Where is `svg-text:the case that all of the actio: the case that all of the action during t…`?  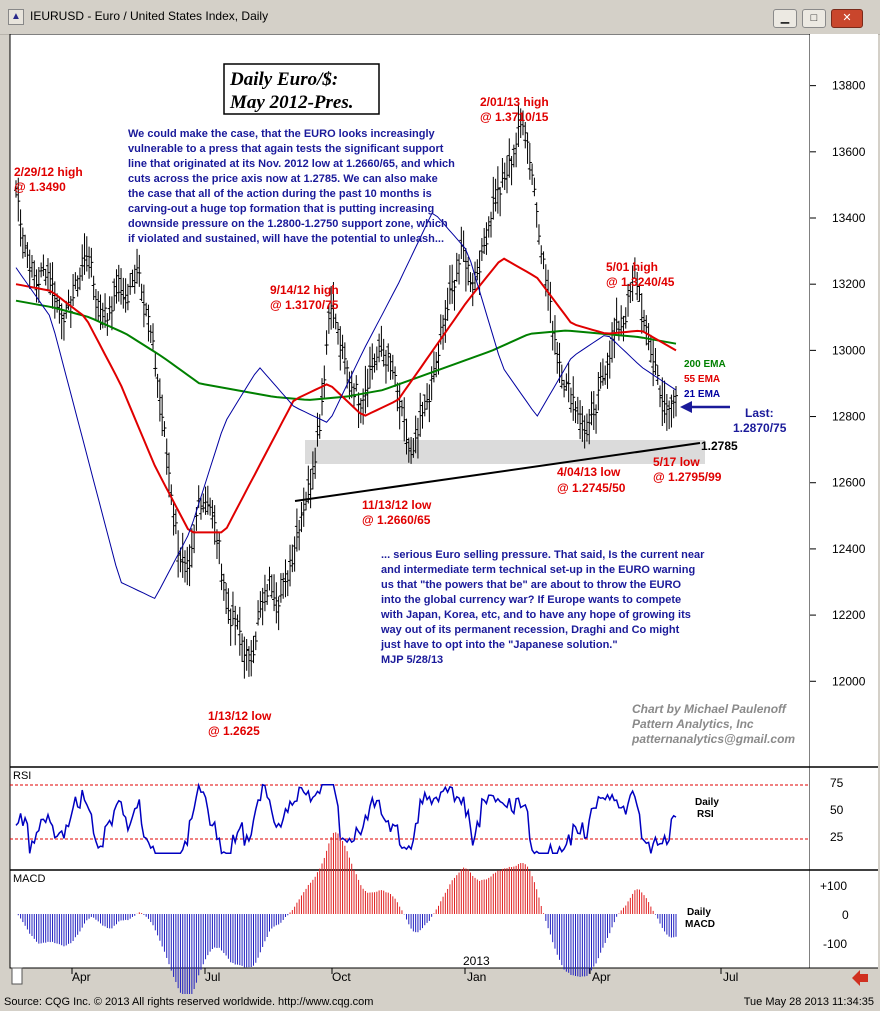
svg-text:the case that all of the actio: the case that all of the action during t… is located at coordinates (280, 194).